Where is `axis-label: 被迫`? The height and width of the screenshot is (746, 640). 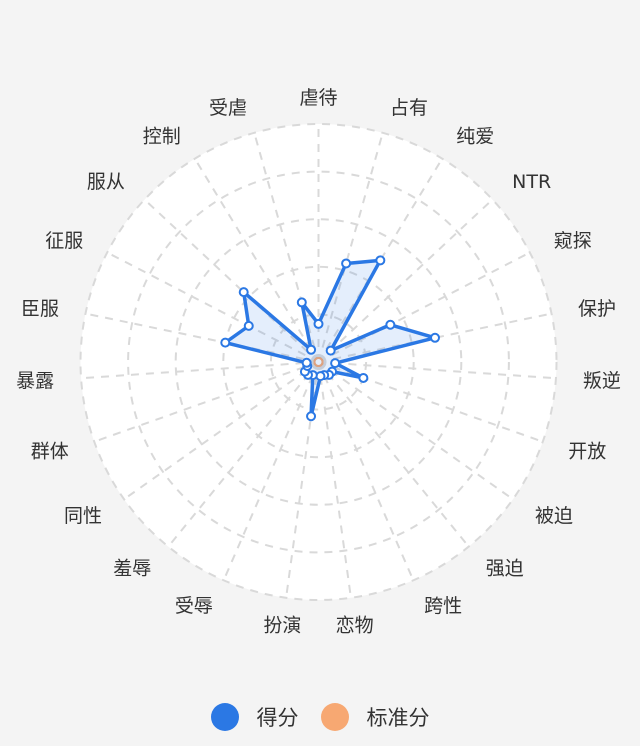
axis-label: 被迫 is located at coordinates (554, 516).